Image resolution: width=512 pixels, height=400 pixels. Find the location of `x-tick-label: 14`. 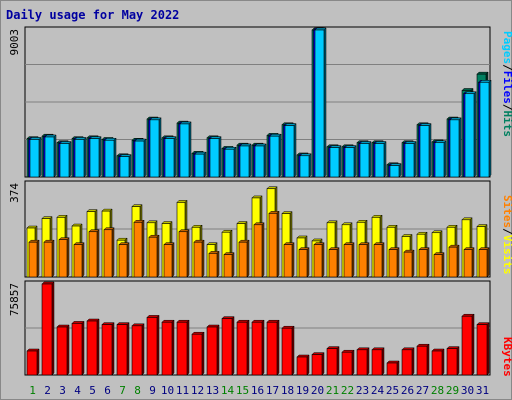

x-tick-label: 14 is located at coordinates (228, 390).